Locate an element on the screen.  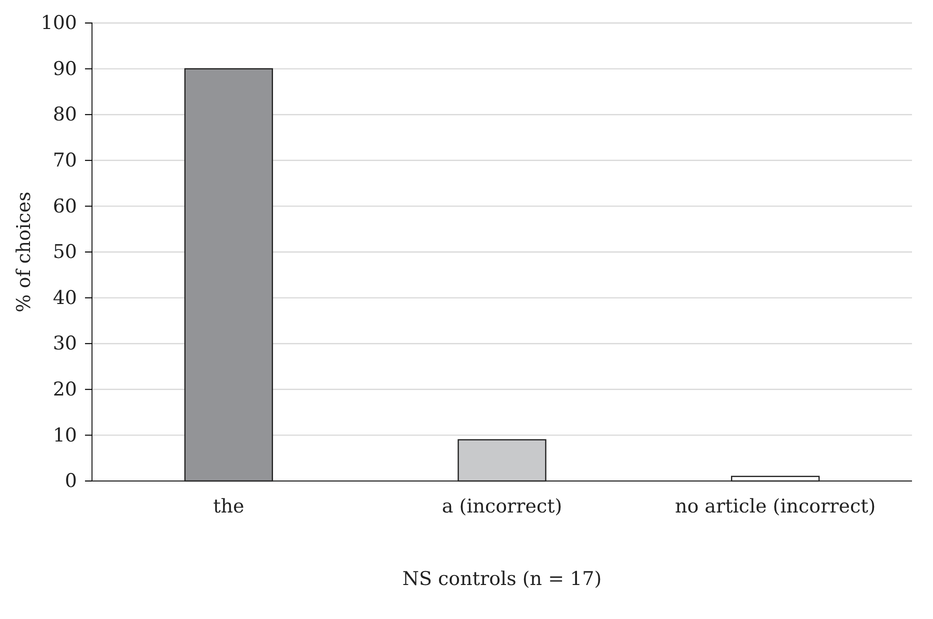
y-tick-label: 30 is located at coordinates (64, 343).